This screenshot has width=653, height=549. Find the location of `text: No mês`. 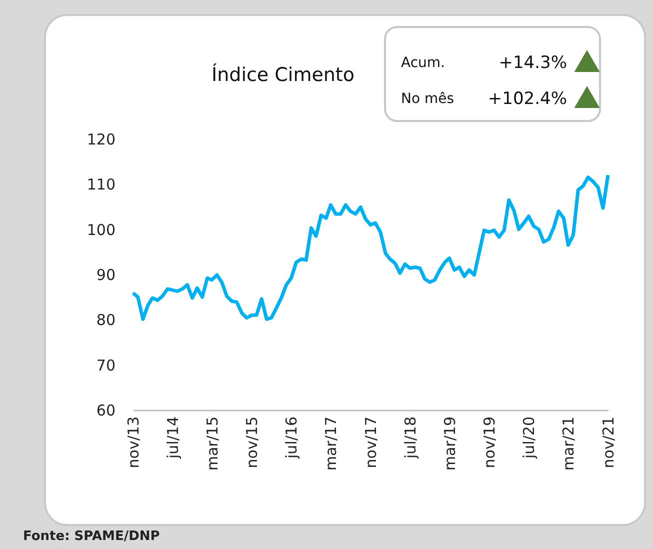

text: No mês is located at coordinates (427, 99).